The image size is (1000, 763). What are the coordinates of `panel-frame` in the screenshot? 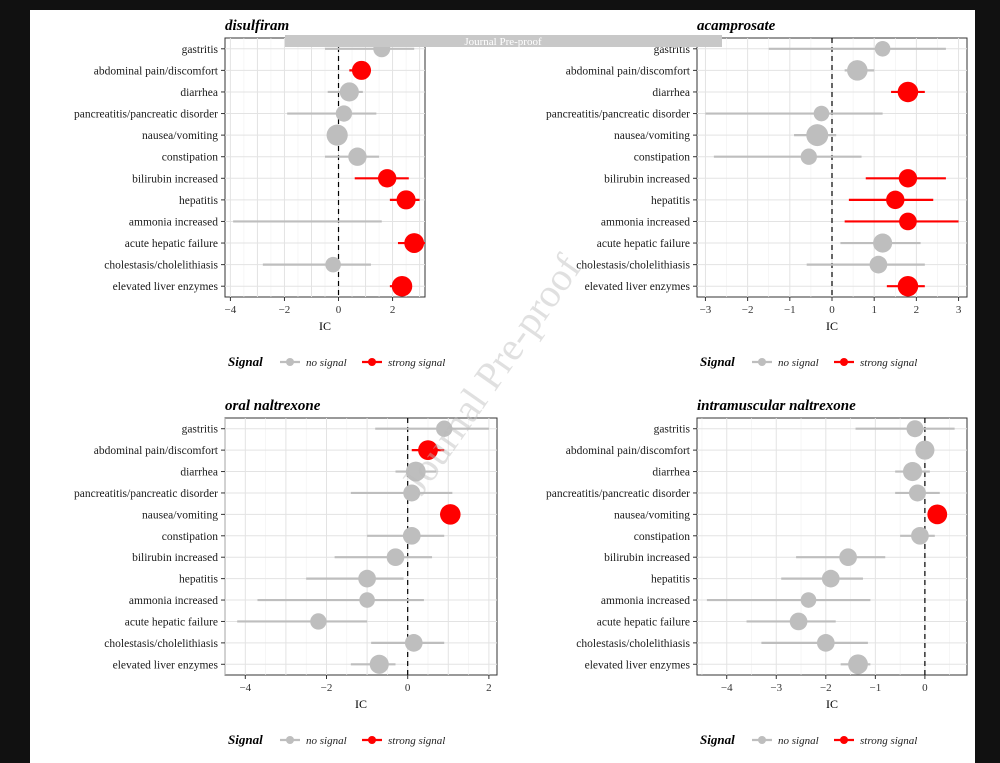 It's located at (361, 546).